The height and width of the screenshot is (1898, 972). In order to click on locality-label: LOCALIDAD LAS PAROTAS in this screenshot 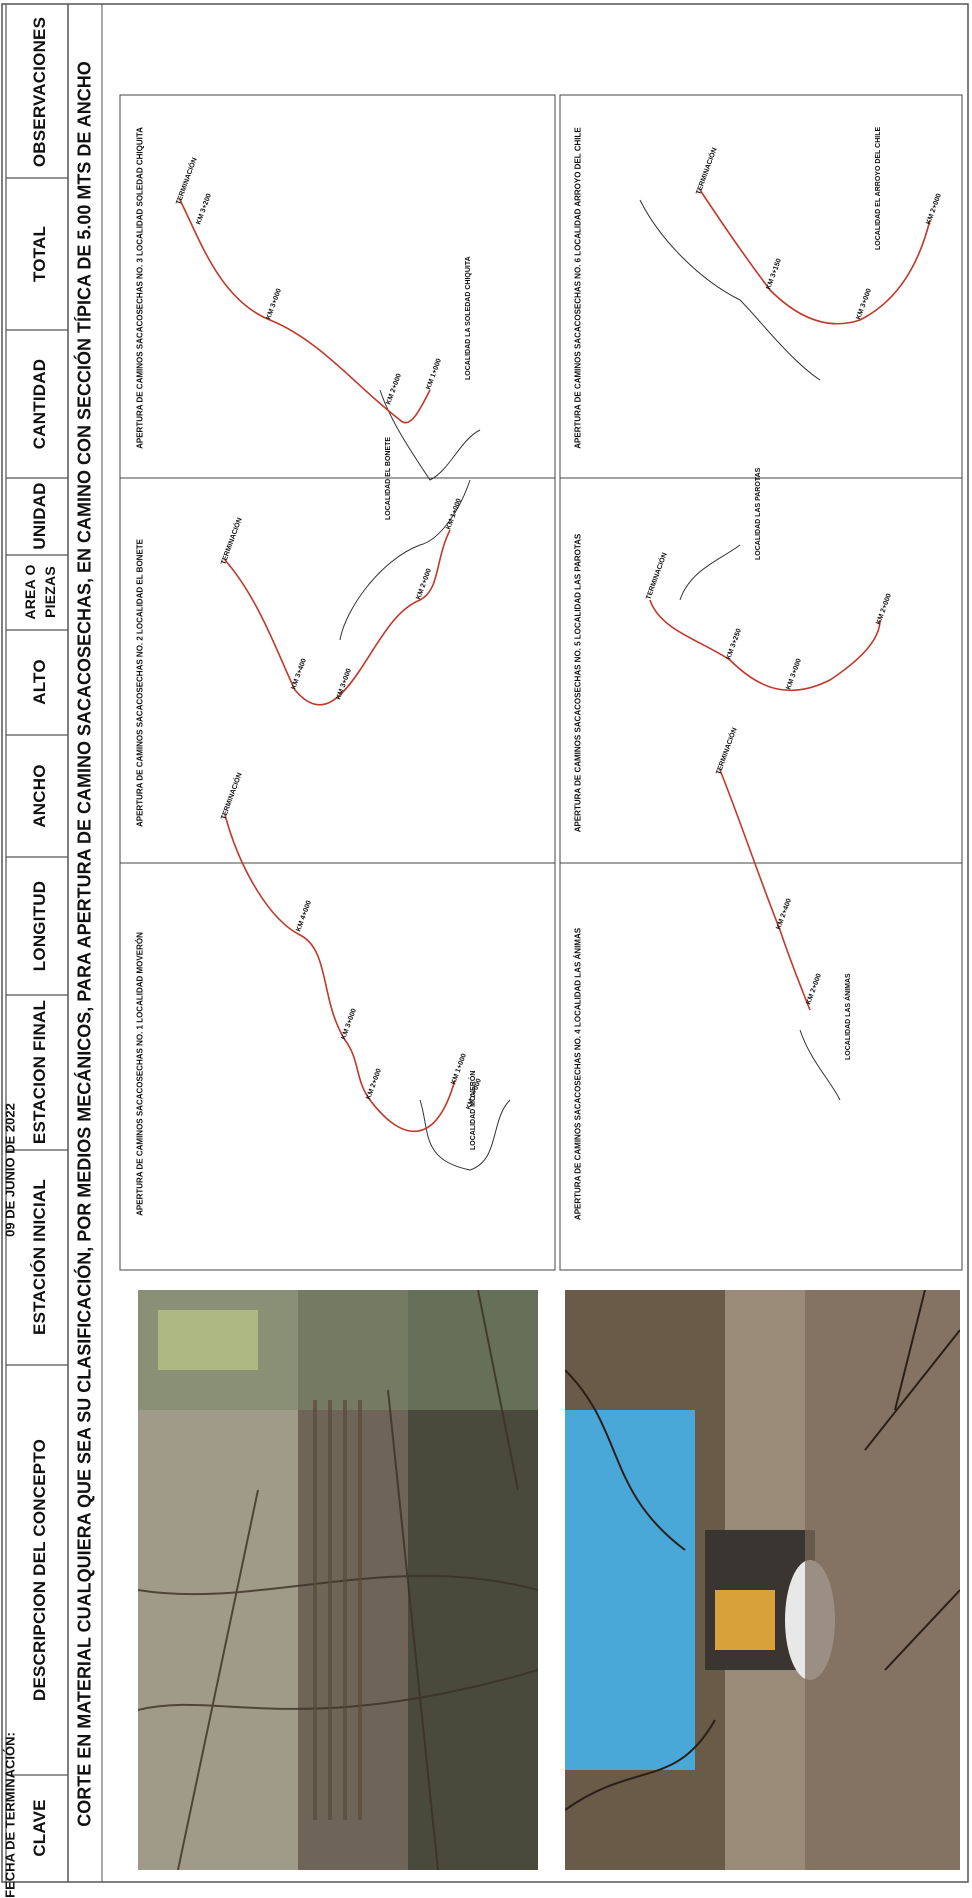, I will do `click(758, 513)`.